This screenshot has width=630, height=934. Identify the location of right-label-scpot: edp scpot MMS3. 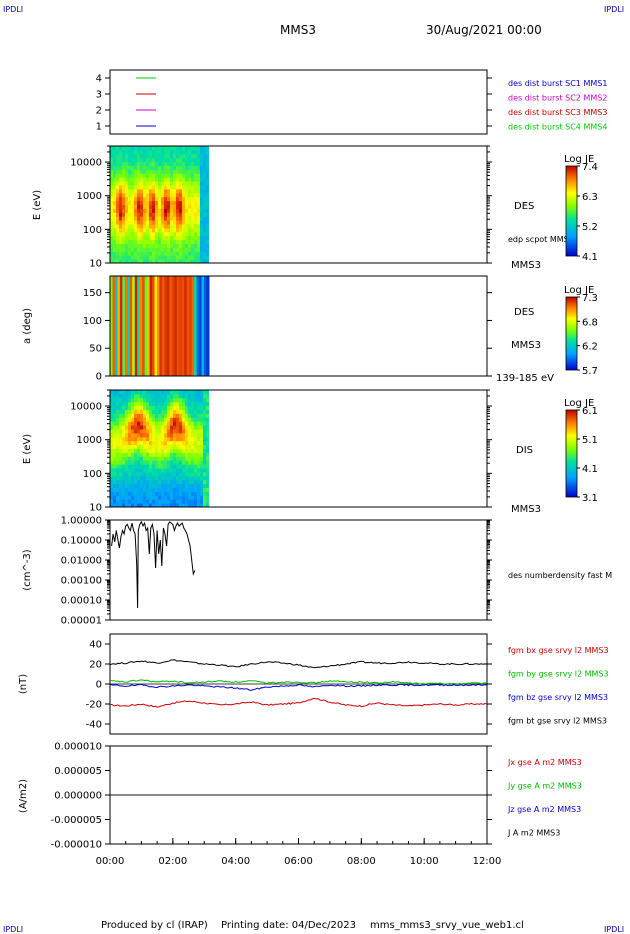
(541, 239).